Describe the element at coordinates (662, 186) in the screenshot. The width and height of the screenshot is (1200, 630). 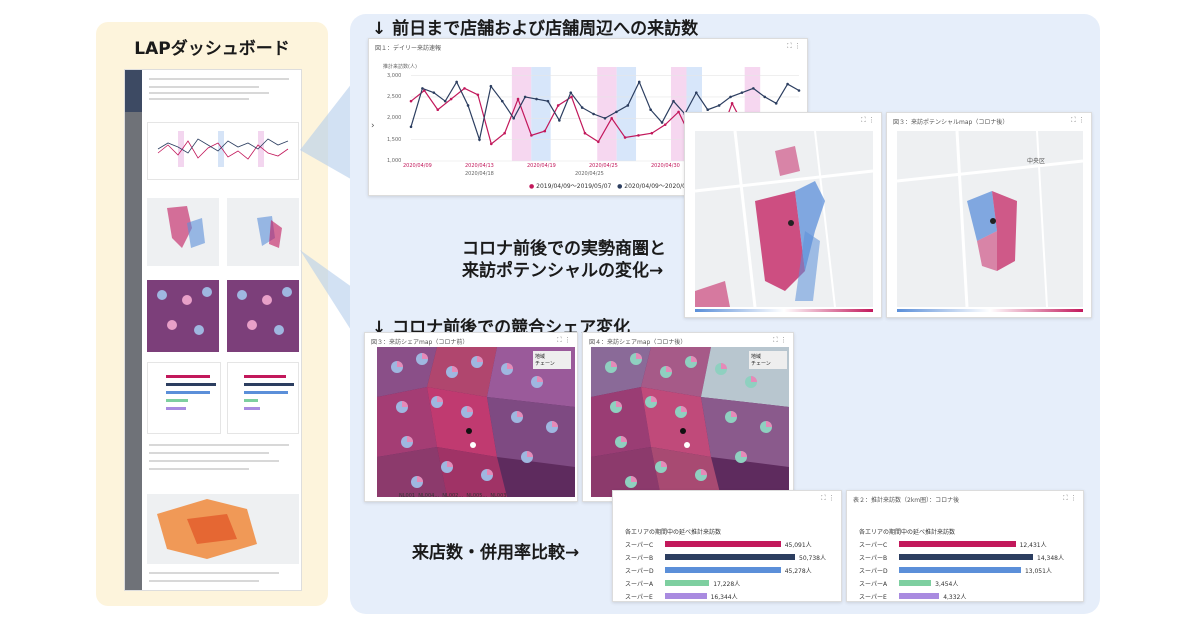
I see `legend-2020: 2020/04/09〜2020/05/14` at that location.